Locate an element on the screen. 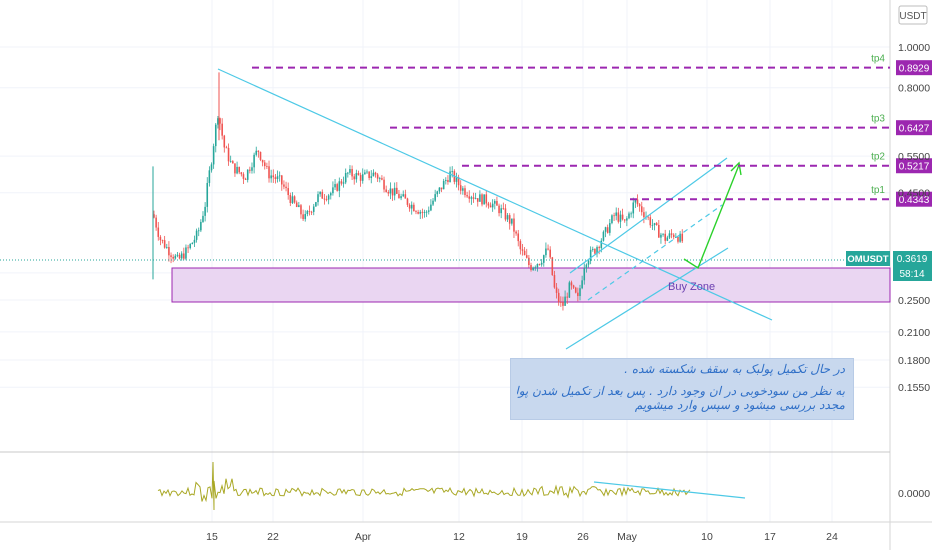 The height and width of the screenshot is (550, 932). target-price-value: 0.4343 is located at coordinates (914, 200).